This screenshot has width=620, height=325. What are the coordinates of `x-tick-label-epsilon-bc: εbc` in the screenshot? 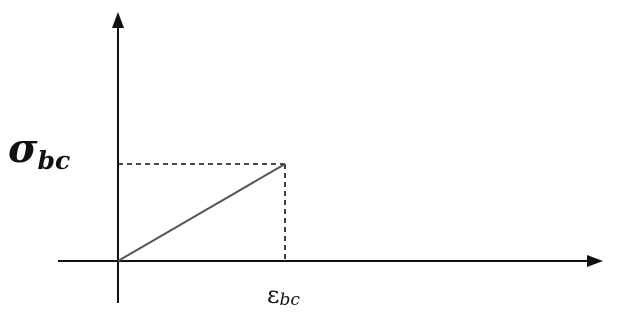 It's located at (283, 295).